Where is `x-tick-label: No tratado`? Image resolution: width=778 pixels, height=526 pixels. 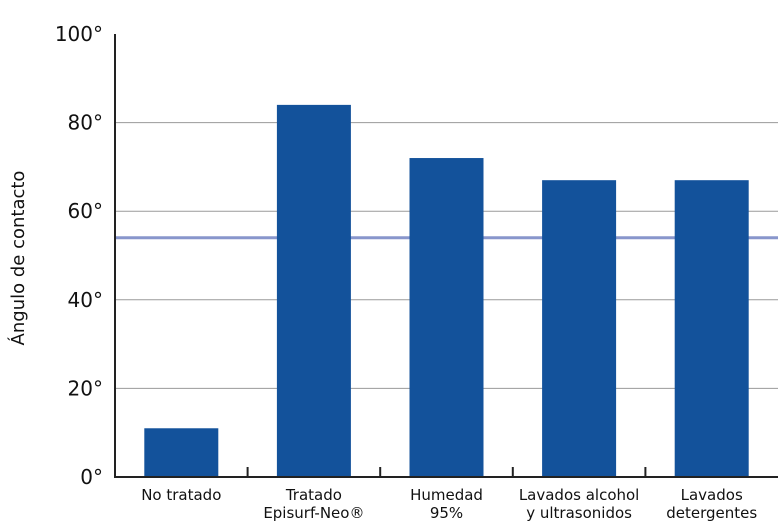 x-tick-label: No tratado is located at coordinates (181, 495).